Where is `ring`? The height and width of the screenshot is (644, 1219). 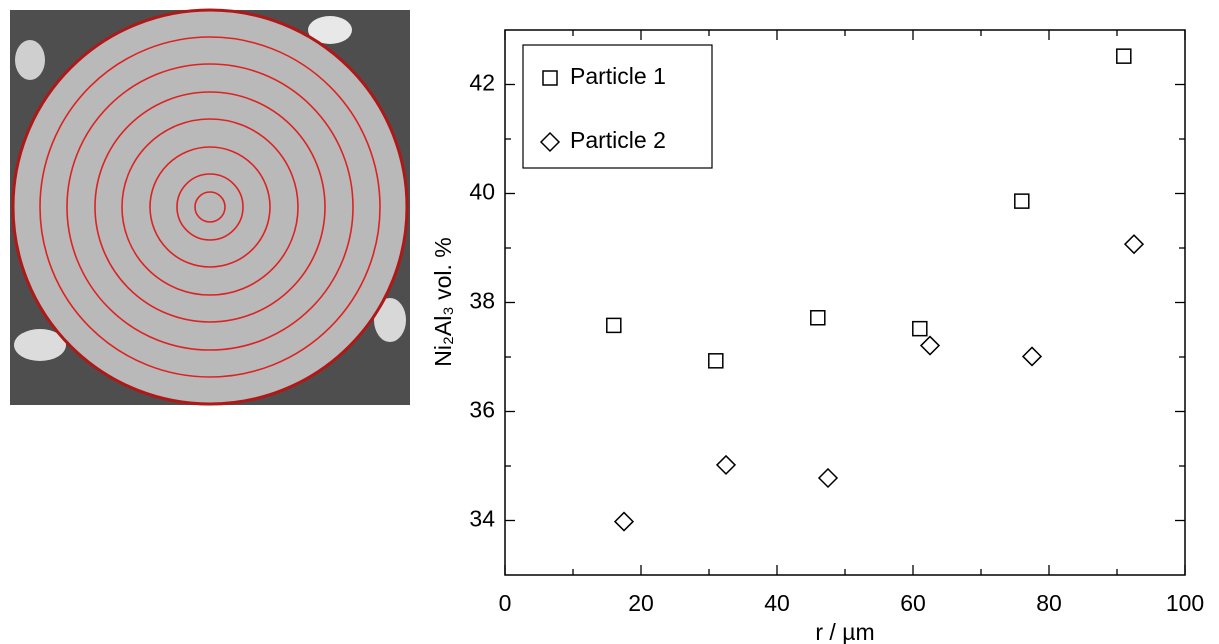
ring is located at coordinates (210, 207).